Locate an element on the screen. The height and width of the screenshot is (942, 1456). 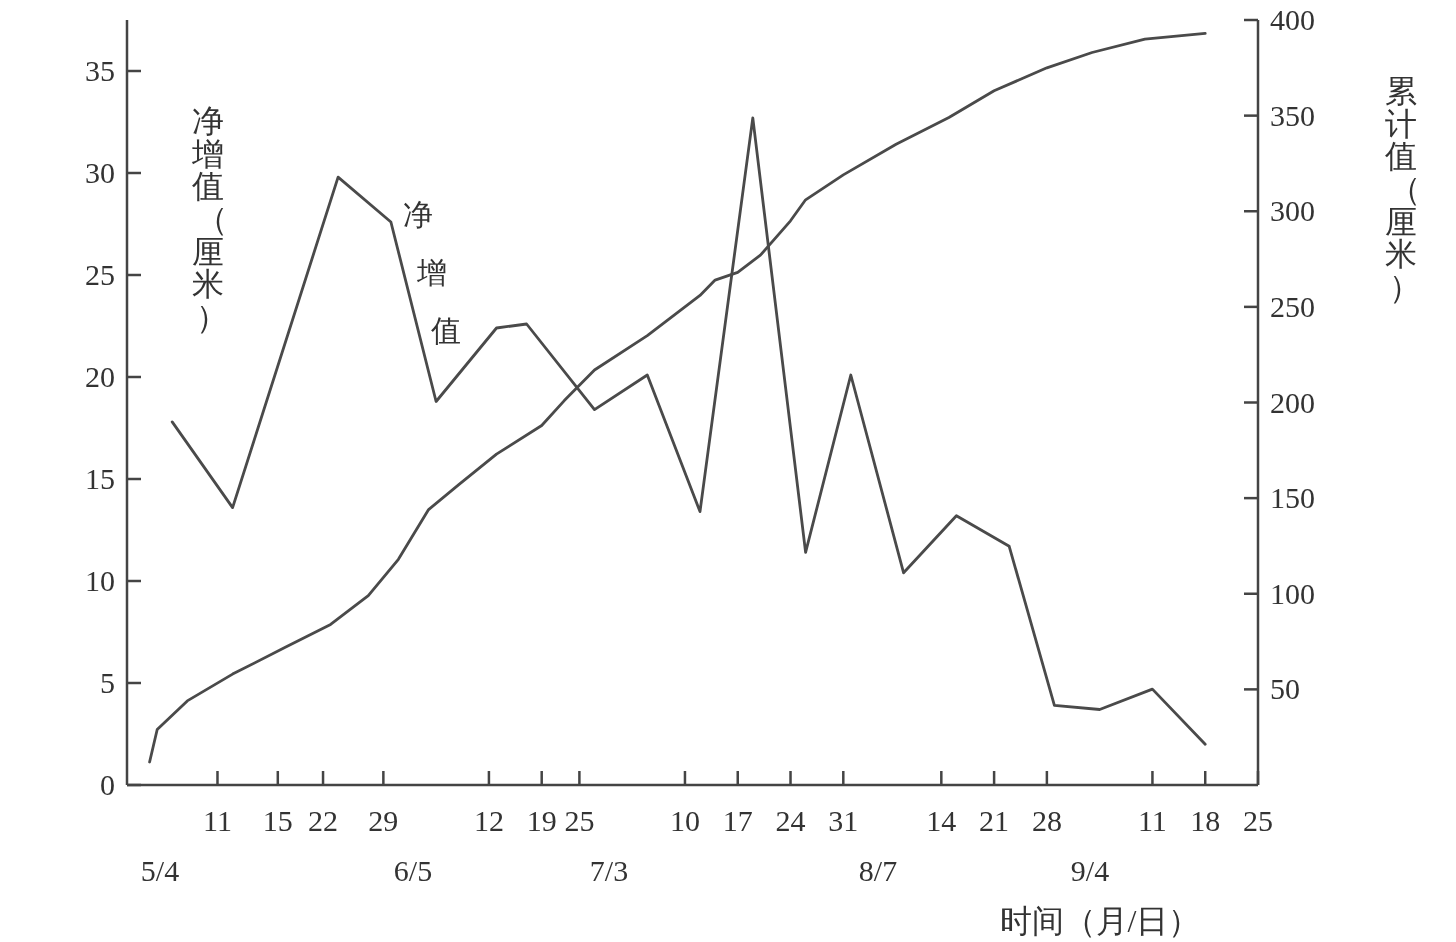
x-tick-label: 29 is located at coordinates (383, 820).